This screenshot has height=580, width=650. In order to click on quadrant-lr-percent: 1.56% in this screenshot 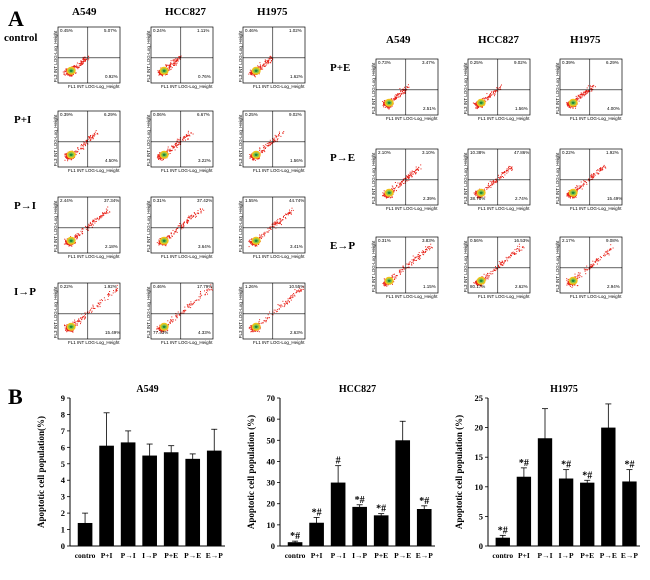, I will do `click(296, 160)`.